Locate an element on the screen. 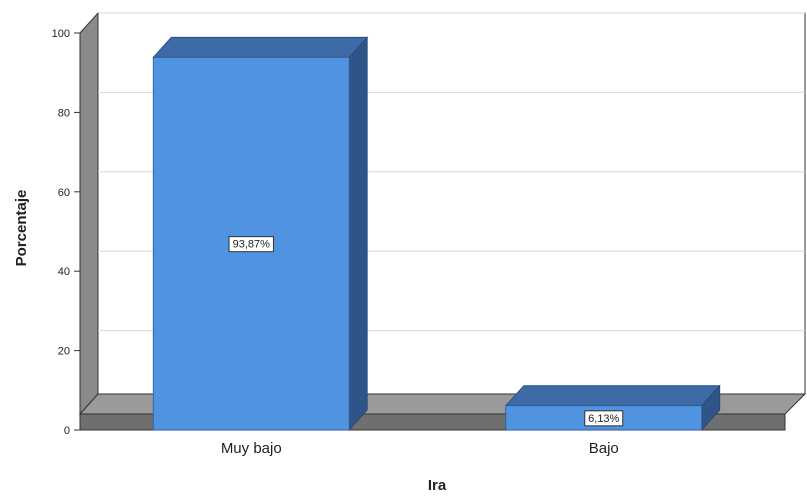 Image resolution: width=807 pixels, height=500 pixels. data-label: 93,87% is located at coordinates (252, 245).